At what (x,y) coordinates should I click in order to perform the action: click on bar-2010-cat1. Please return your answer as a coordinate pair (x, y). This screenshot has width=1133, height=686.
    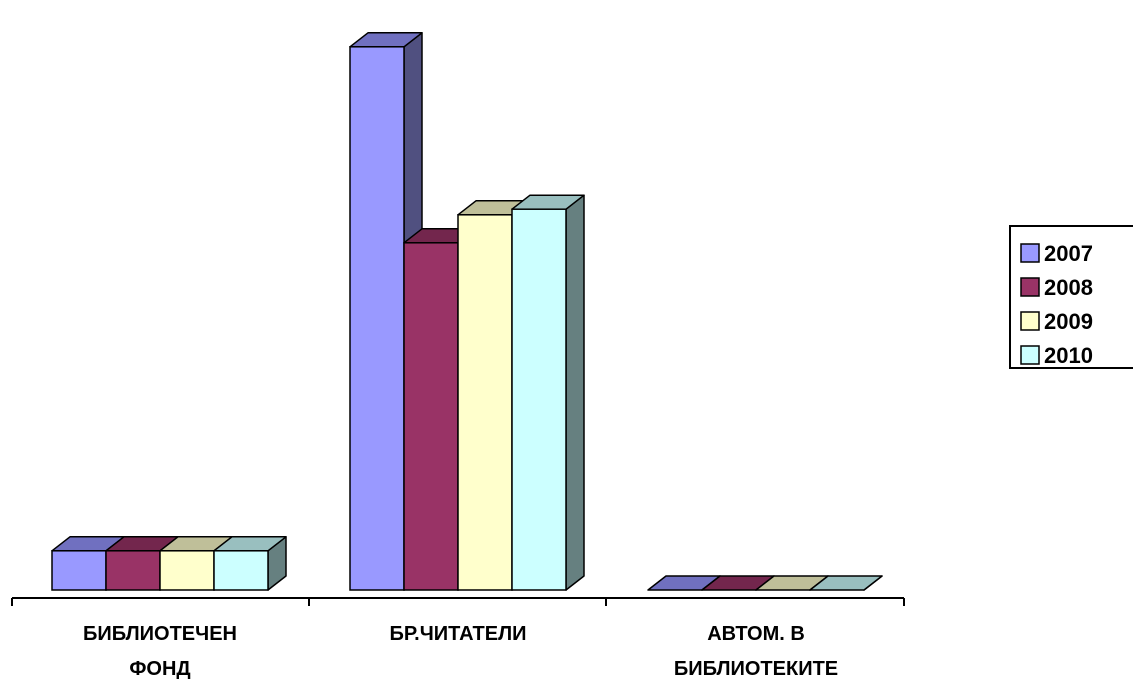
    Looking at the image, I should click on (250, 563).